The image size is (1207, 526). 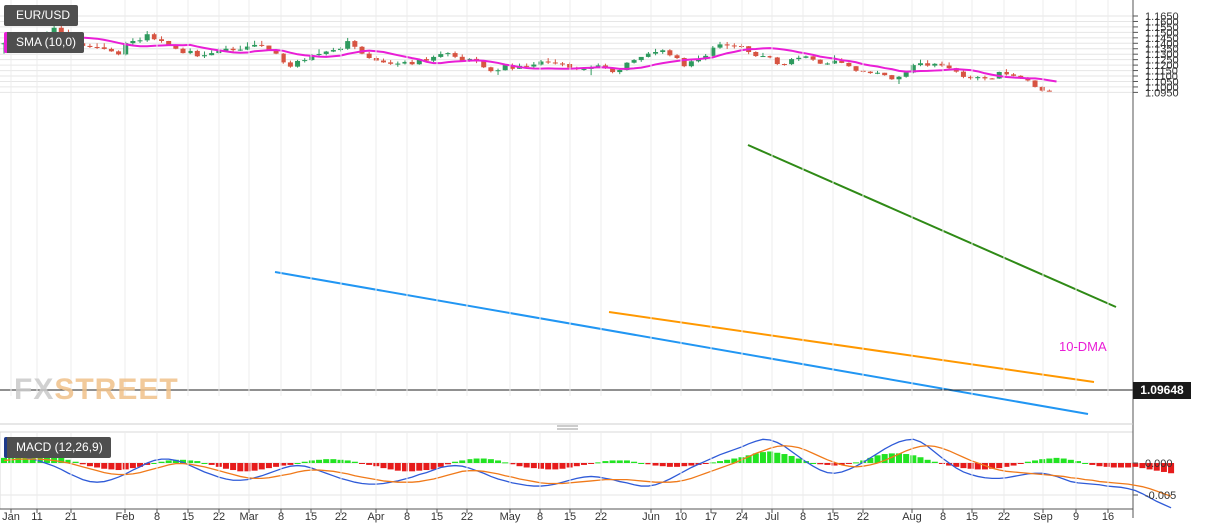 What do you see at coordinates (1162, 61) in the screenshot?
I see `price-tick-label: 1.1250` at bounding box center [1162, 61].